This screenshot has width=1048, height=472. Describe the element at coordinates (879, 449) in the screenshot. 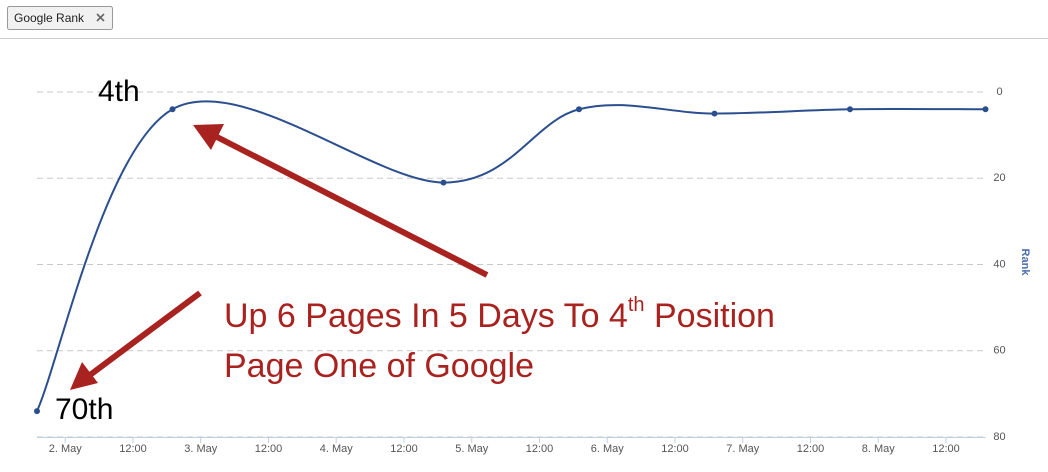

I see `x-tick-label: 8. May` at that location.